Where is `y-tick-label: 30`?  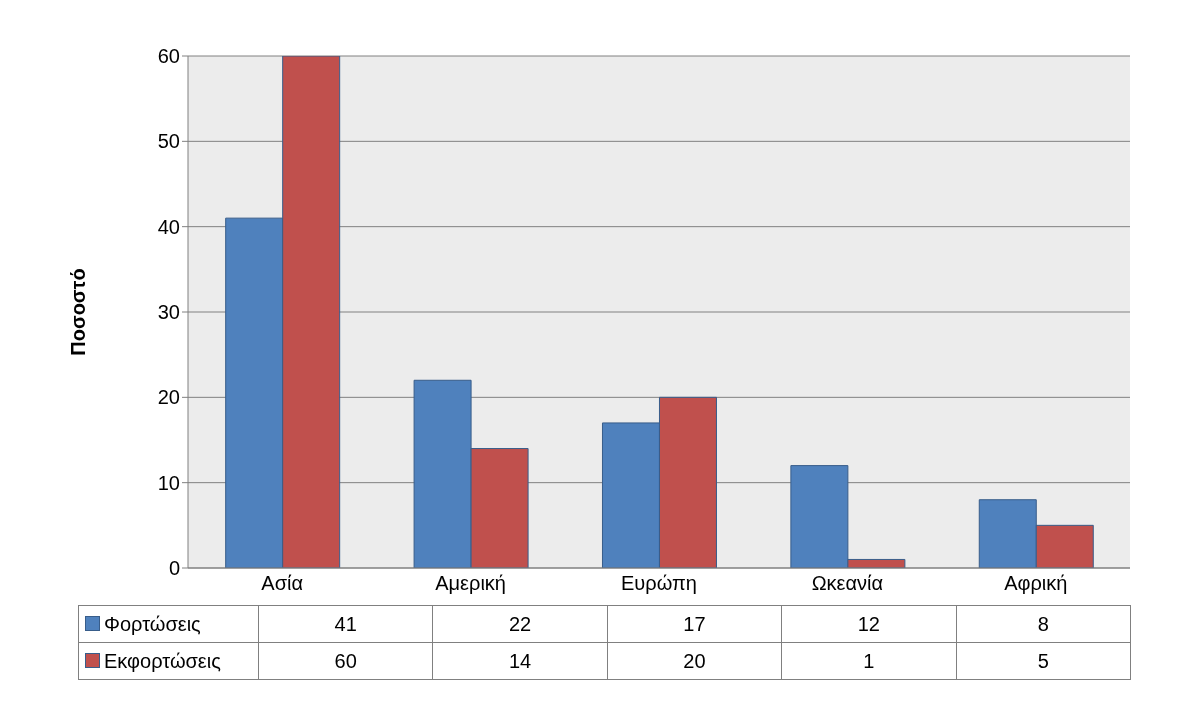 y-tick-label: 30 is located at coordinates (168, 312).